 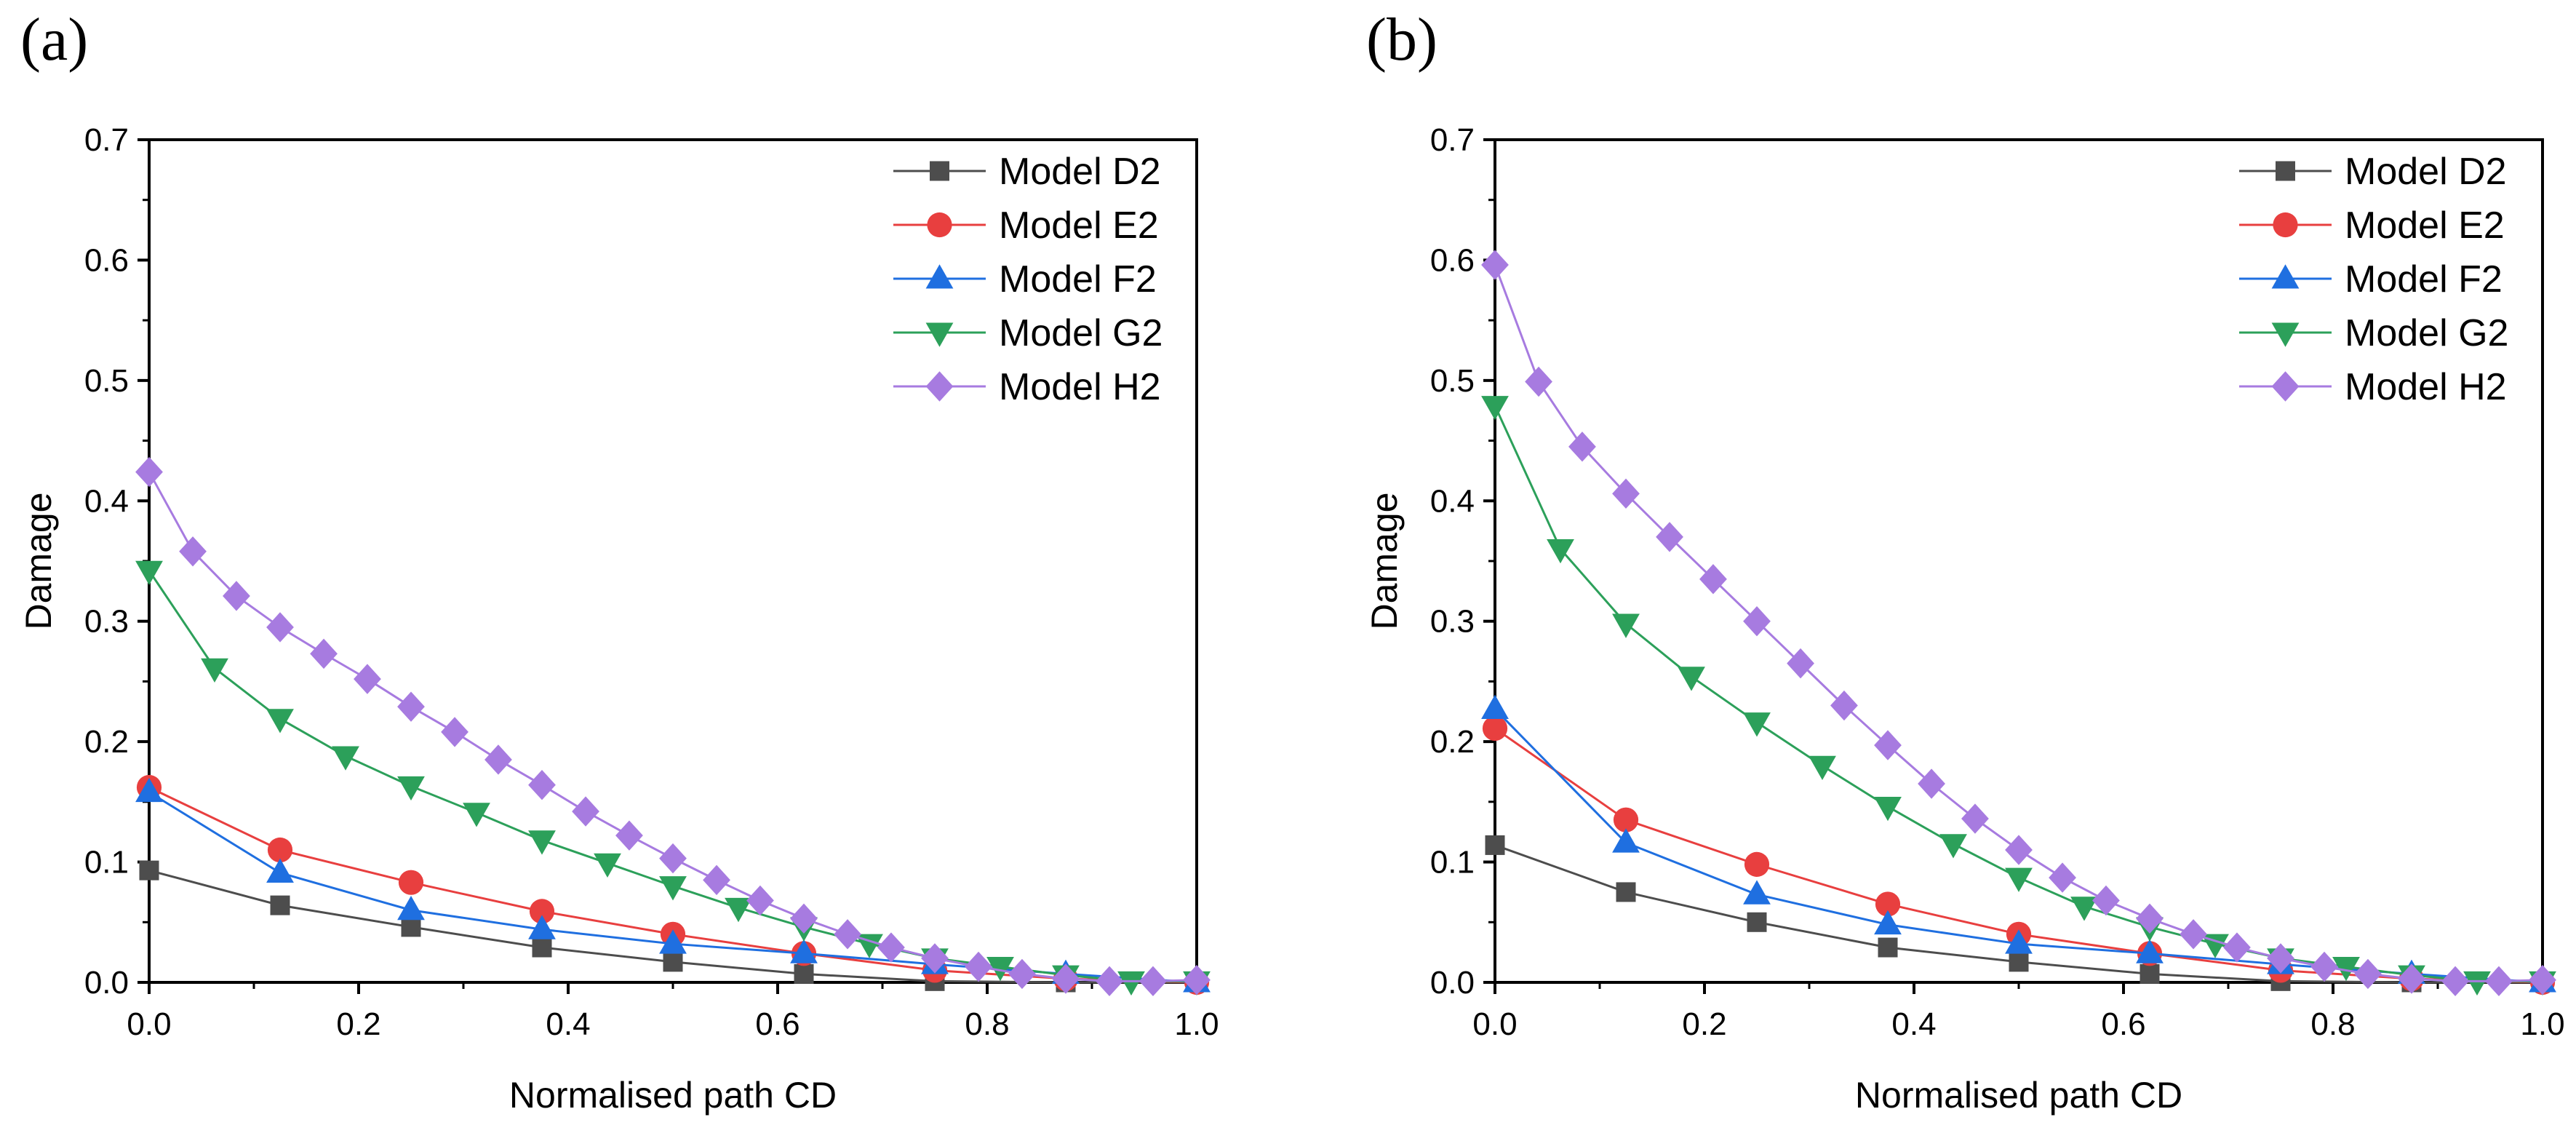 I want to click on series-line, so click(x=672, y=776).